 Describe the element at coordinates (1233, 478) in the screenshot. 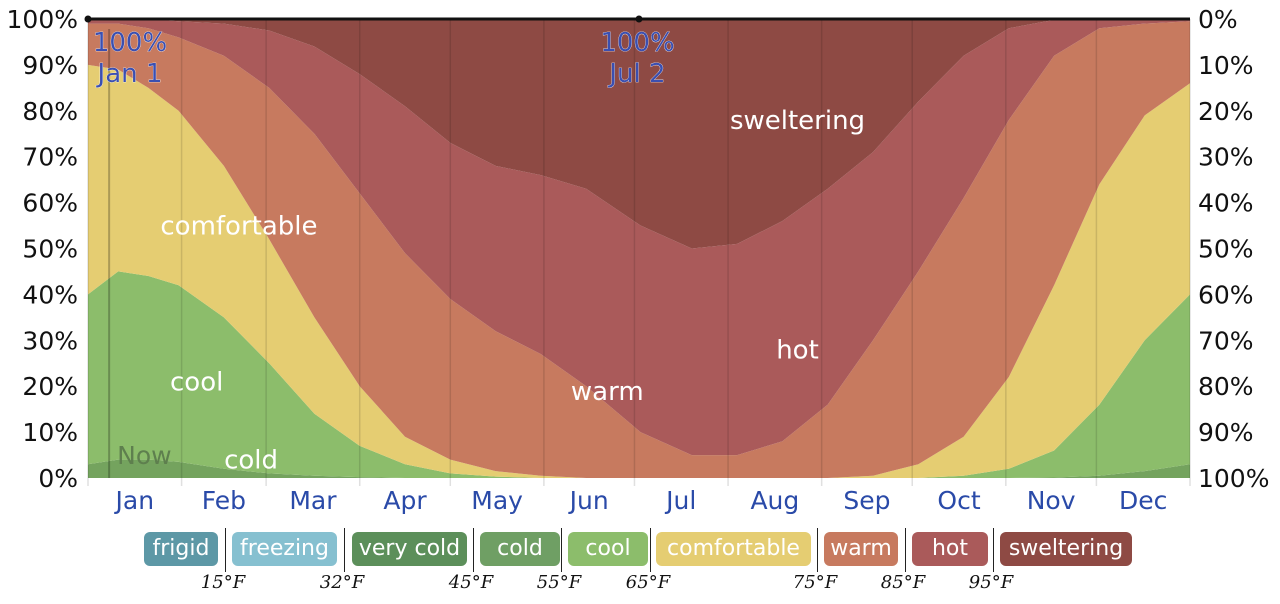

I see `y-tick-right: 100%` at that location.